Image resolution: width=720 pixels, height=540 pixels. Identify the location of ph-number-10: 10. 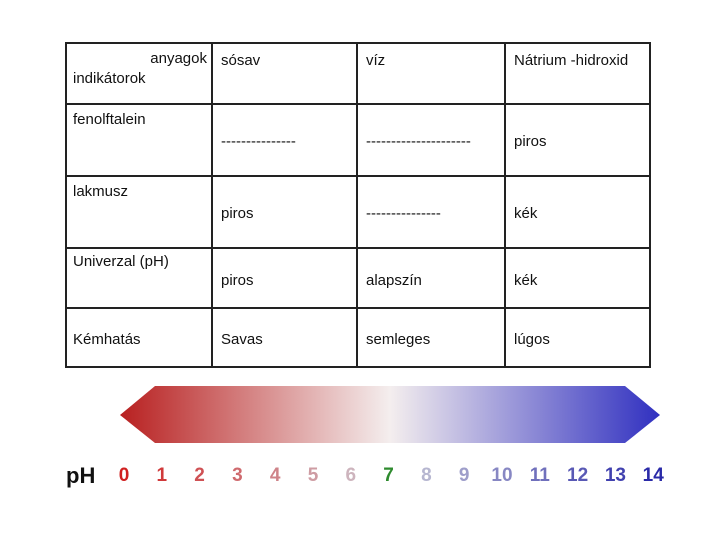
(501, 475).